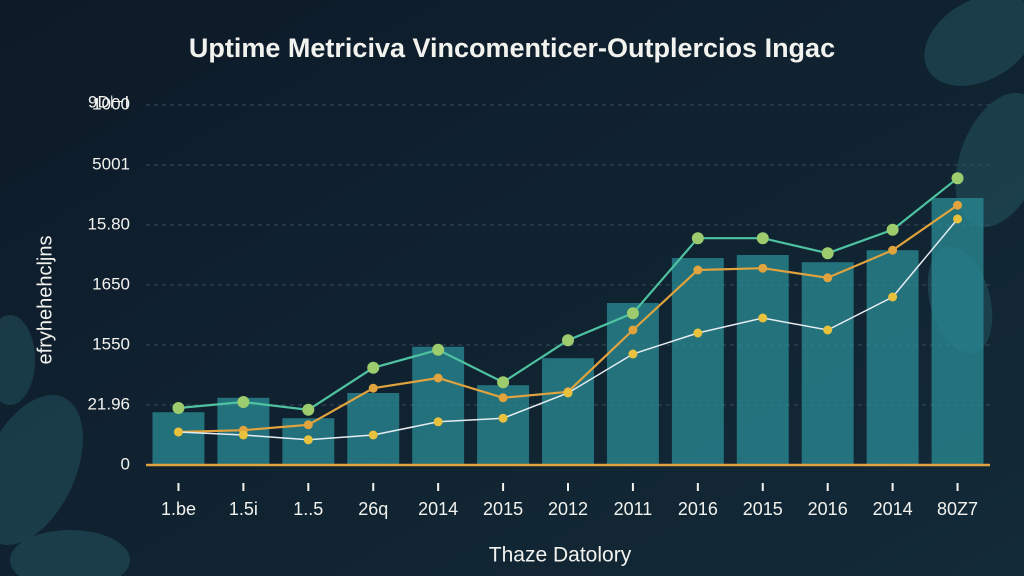  I want to click on y-tick-label: 21.96, so click(108, 403).